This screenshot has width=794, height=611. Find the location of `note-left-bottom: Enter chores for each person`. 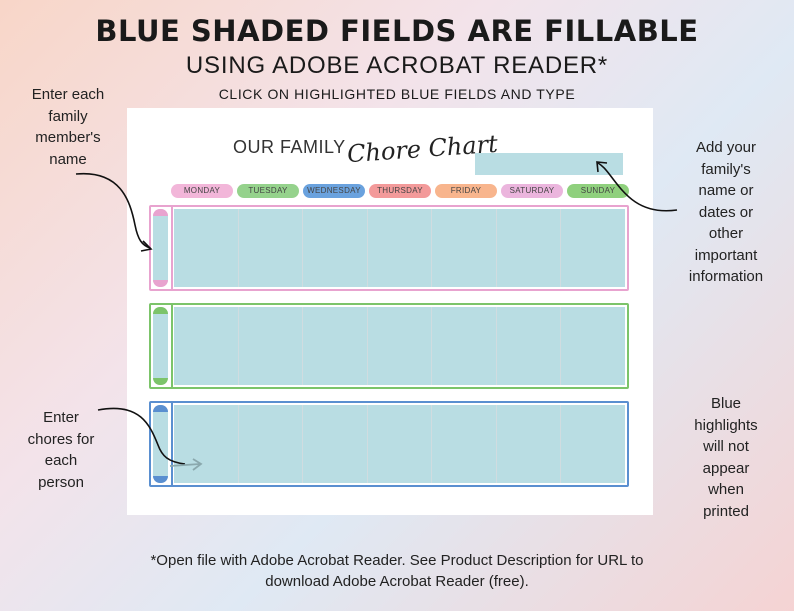

note-left-bottom: Enter chores for each person is located at coordinates (61, 450).